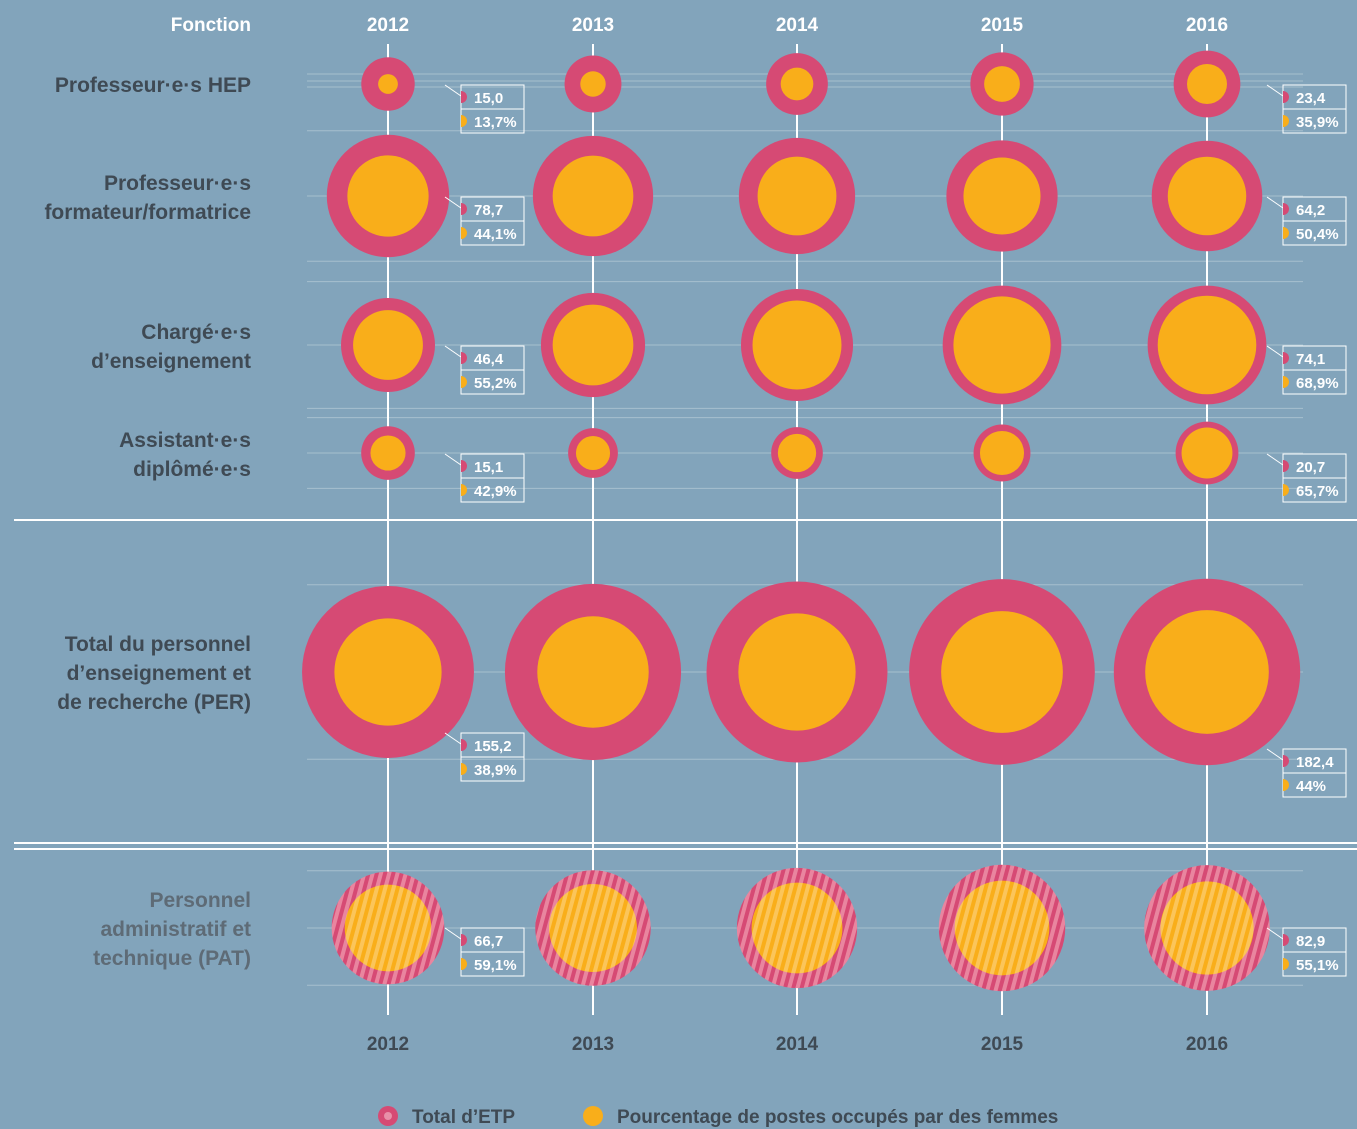  Describe the element at coordinates (159, 673) in the screenshot. I see `row-label: d’enseignement et` at that location.